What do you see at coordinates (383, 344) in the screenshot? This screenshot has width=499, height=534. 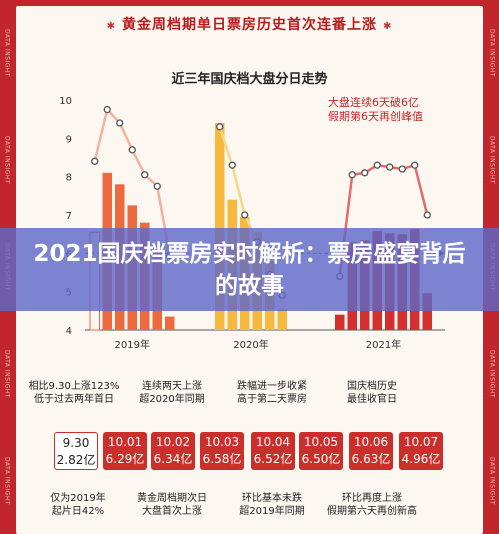 I see `group-label: 2021年` at bounding box center [383, 344].